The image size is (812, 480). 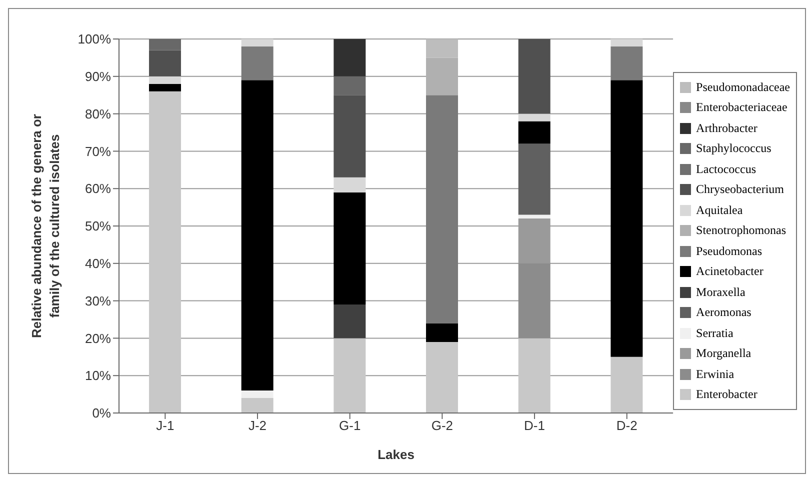 What do you see at coordinates (729, 251) in the screenshot?
I see `legend-label: Pseudomonas` at bounding box center [729, 251].